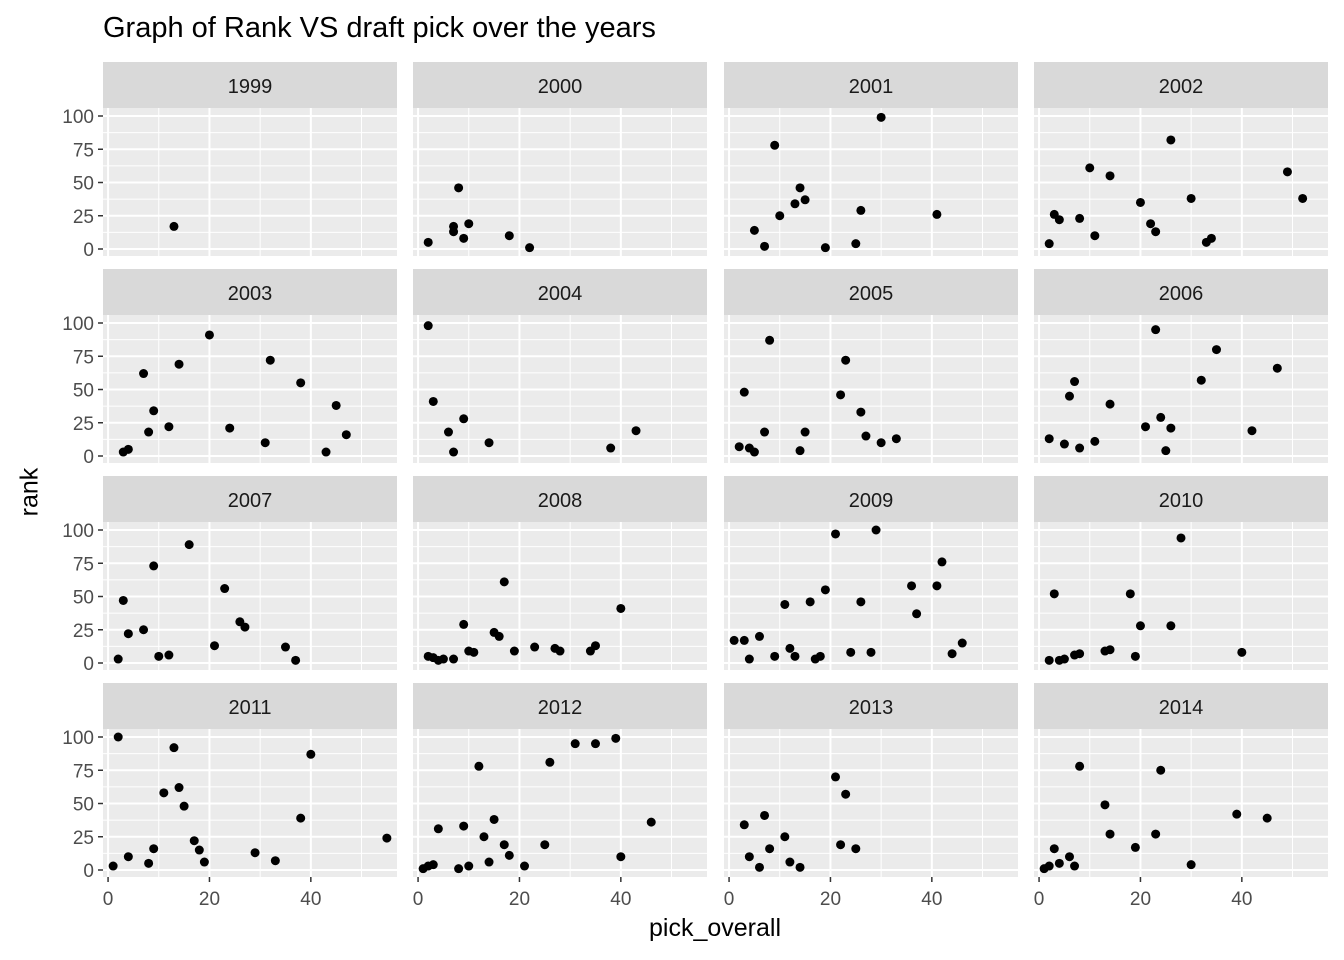 The image size is (1344, 960). Describe the element at coordinates (715, 928) in the screenshot. I see `x-axis-label: pick_overall` at that location.